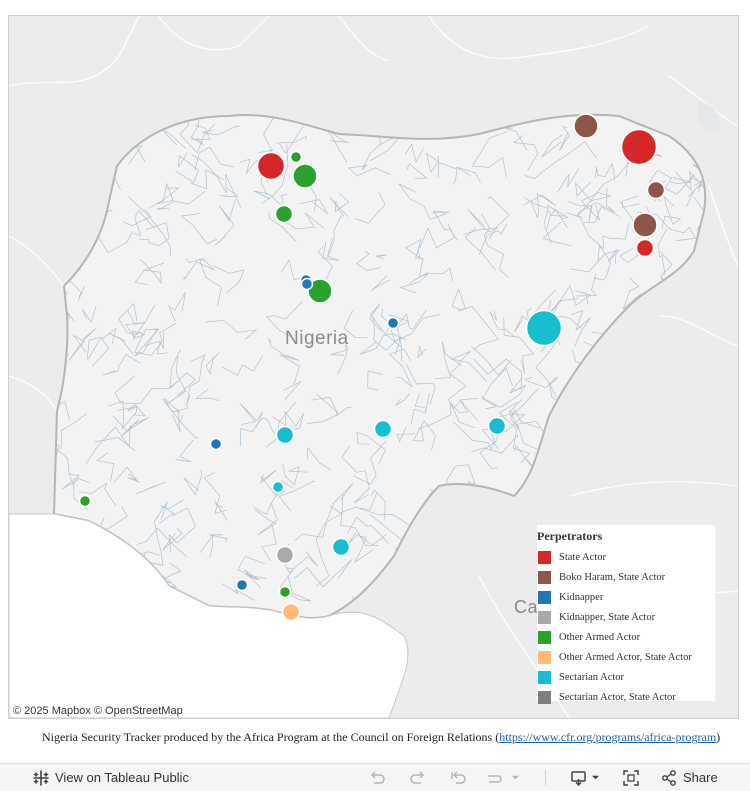 The height and width of the screenshot is (791, 750). What do you see at coordinates (98, 711) in the screenshot?
I see `map-attribution: © 2025 Mapbox © OpenStreetMap` at bounding box center [98, 711].